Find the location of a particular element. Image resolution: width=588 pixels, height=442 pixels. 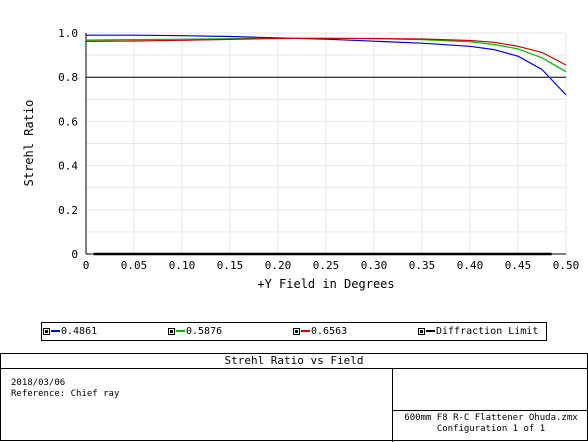

legend-label: 0.6563 is located at coordinates (329, 331).